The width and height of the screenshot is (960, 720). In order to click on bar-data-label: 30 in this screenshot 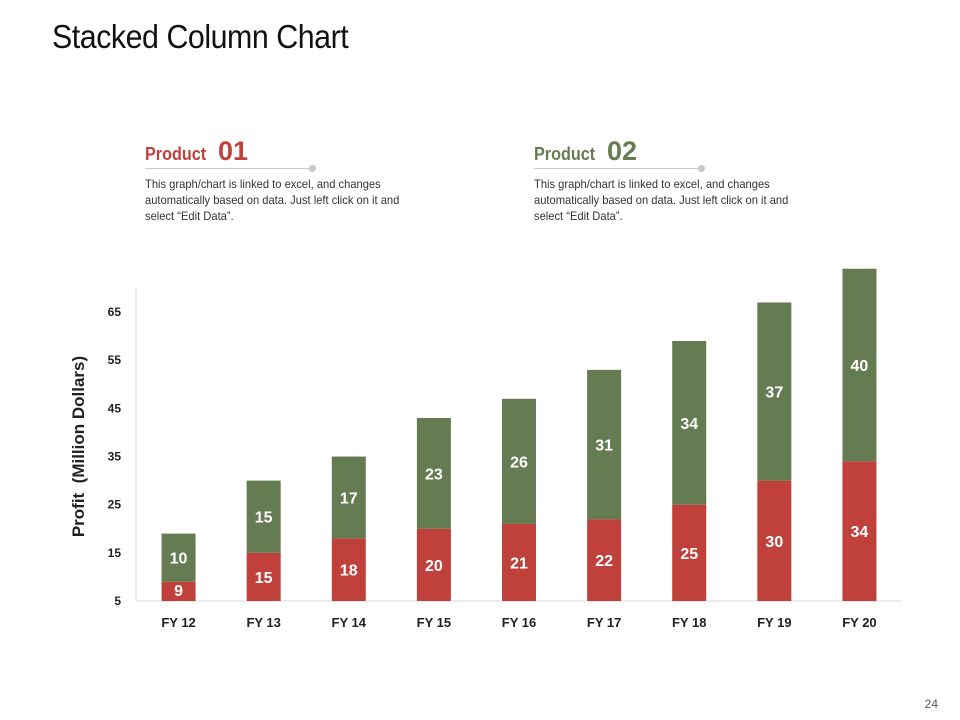, I will do `click(774, 542)`.